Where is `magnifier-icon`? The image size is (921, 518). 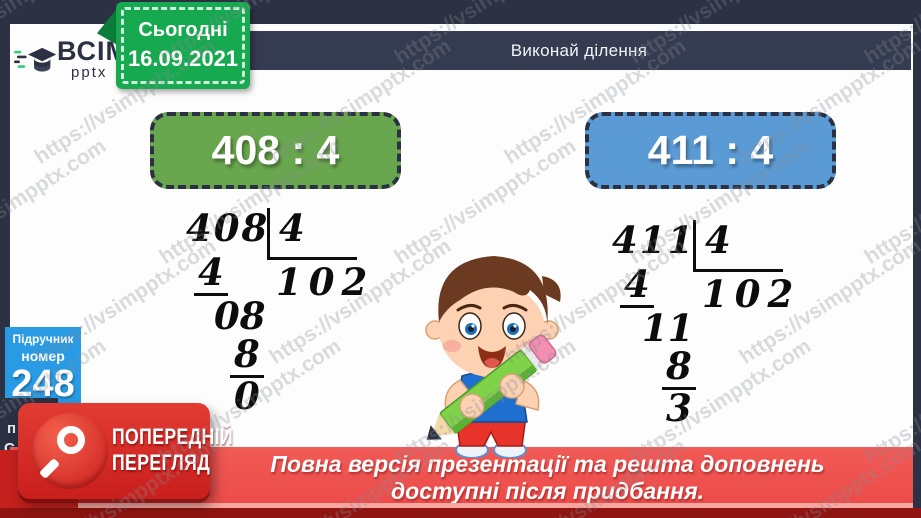
magnifier-icon is located at coordinates (71, 440).